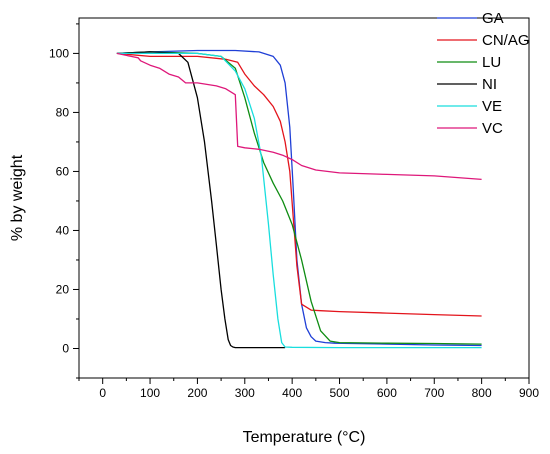 The width and height of the screenshot is (550, 454). What do you see at coordinates (304, 437) in the screenshot?
I see `x-axis-title: Temperature (°C)` at bounding box center [304, 437].